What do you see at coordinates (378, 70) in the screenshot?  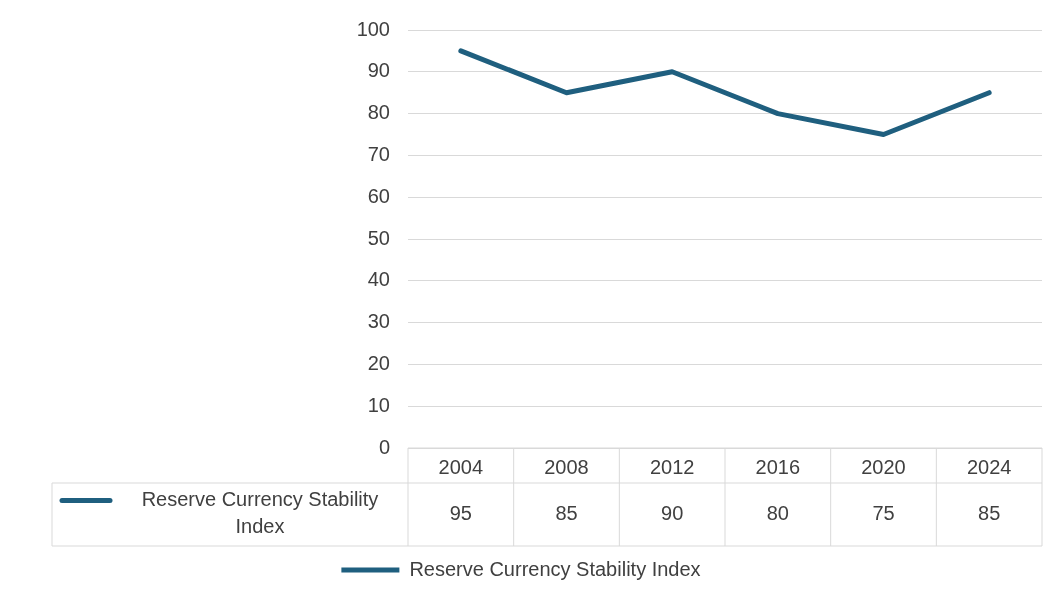 I see `y-tick-label: 90` at bounding box center [378, 70].